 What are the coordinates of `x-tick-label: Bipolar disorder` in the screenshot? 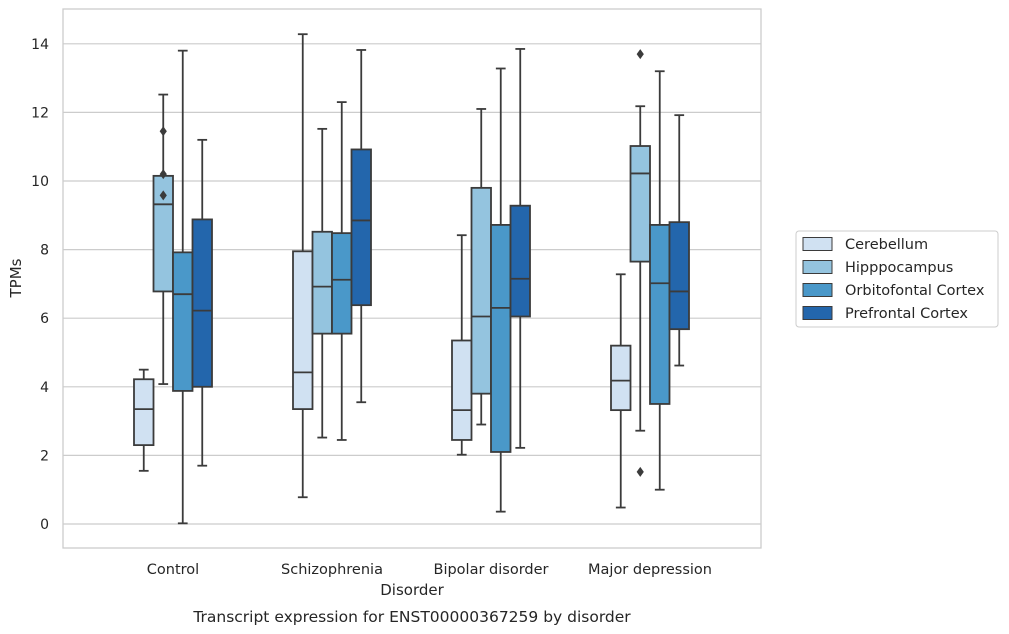 It's located at (491, 570).